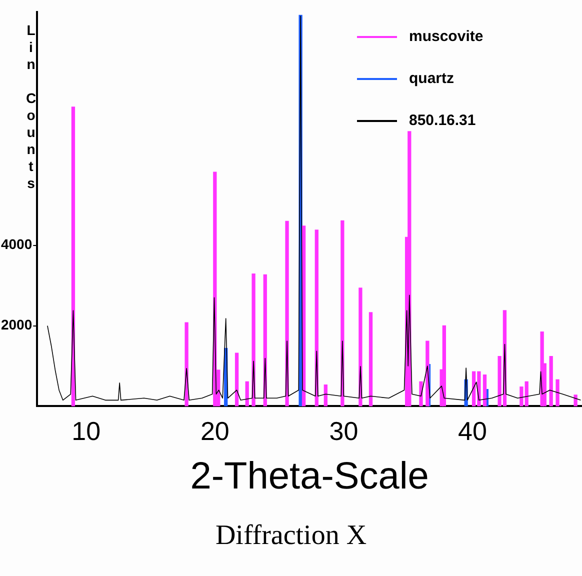 This screenshot has height=576, width=582. Describe the element at coordinates (291, 536) in the screenshot. I see `text: Diffraction X` at that location.